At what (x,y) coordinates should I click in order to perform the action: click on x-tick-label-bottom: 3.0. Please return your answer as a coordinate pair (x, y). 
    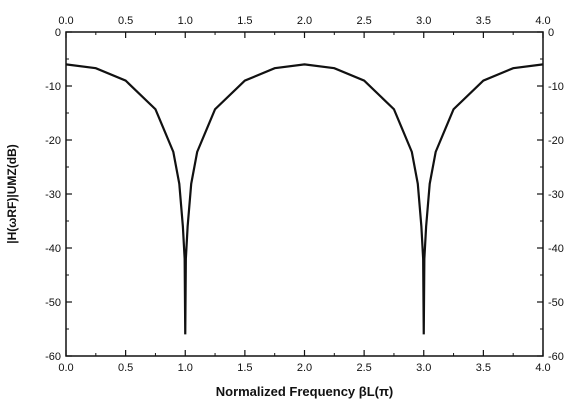
    Looking at the image, I should click on (423, 368).